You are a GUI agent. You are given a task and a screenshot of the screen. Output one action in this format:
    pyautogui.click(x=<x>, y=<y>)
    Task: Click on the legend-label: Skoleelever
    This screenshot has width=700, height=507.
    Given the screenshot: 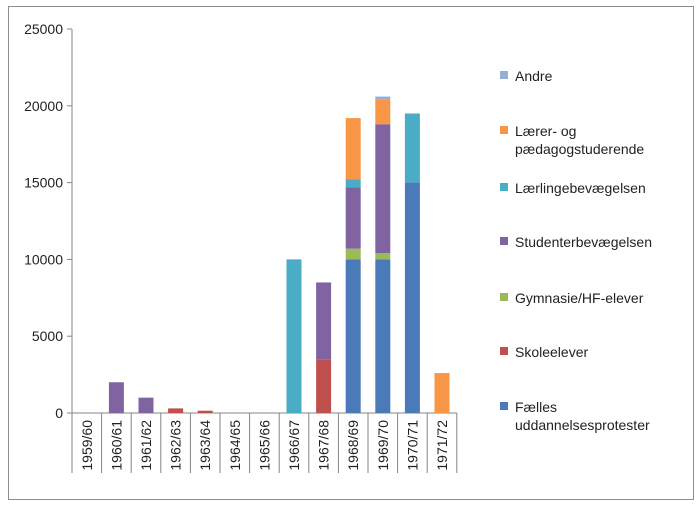 What is the action you would take?
    pyautogui.click(x=551, y=352)
    